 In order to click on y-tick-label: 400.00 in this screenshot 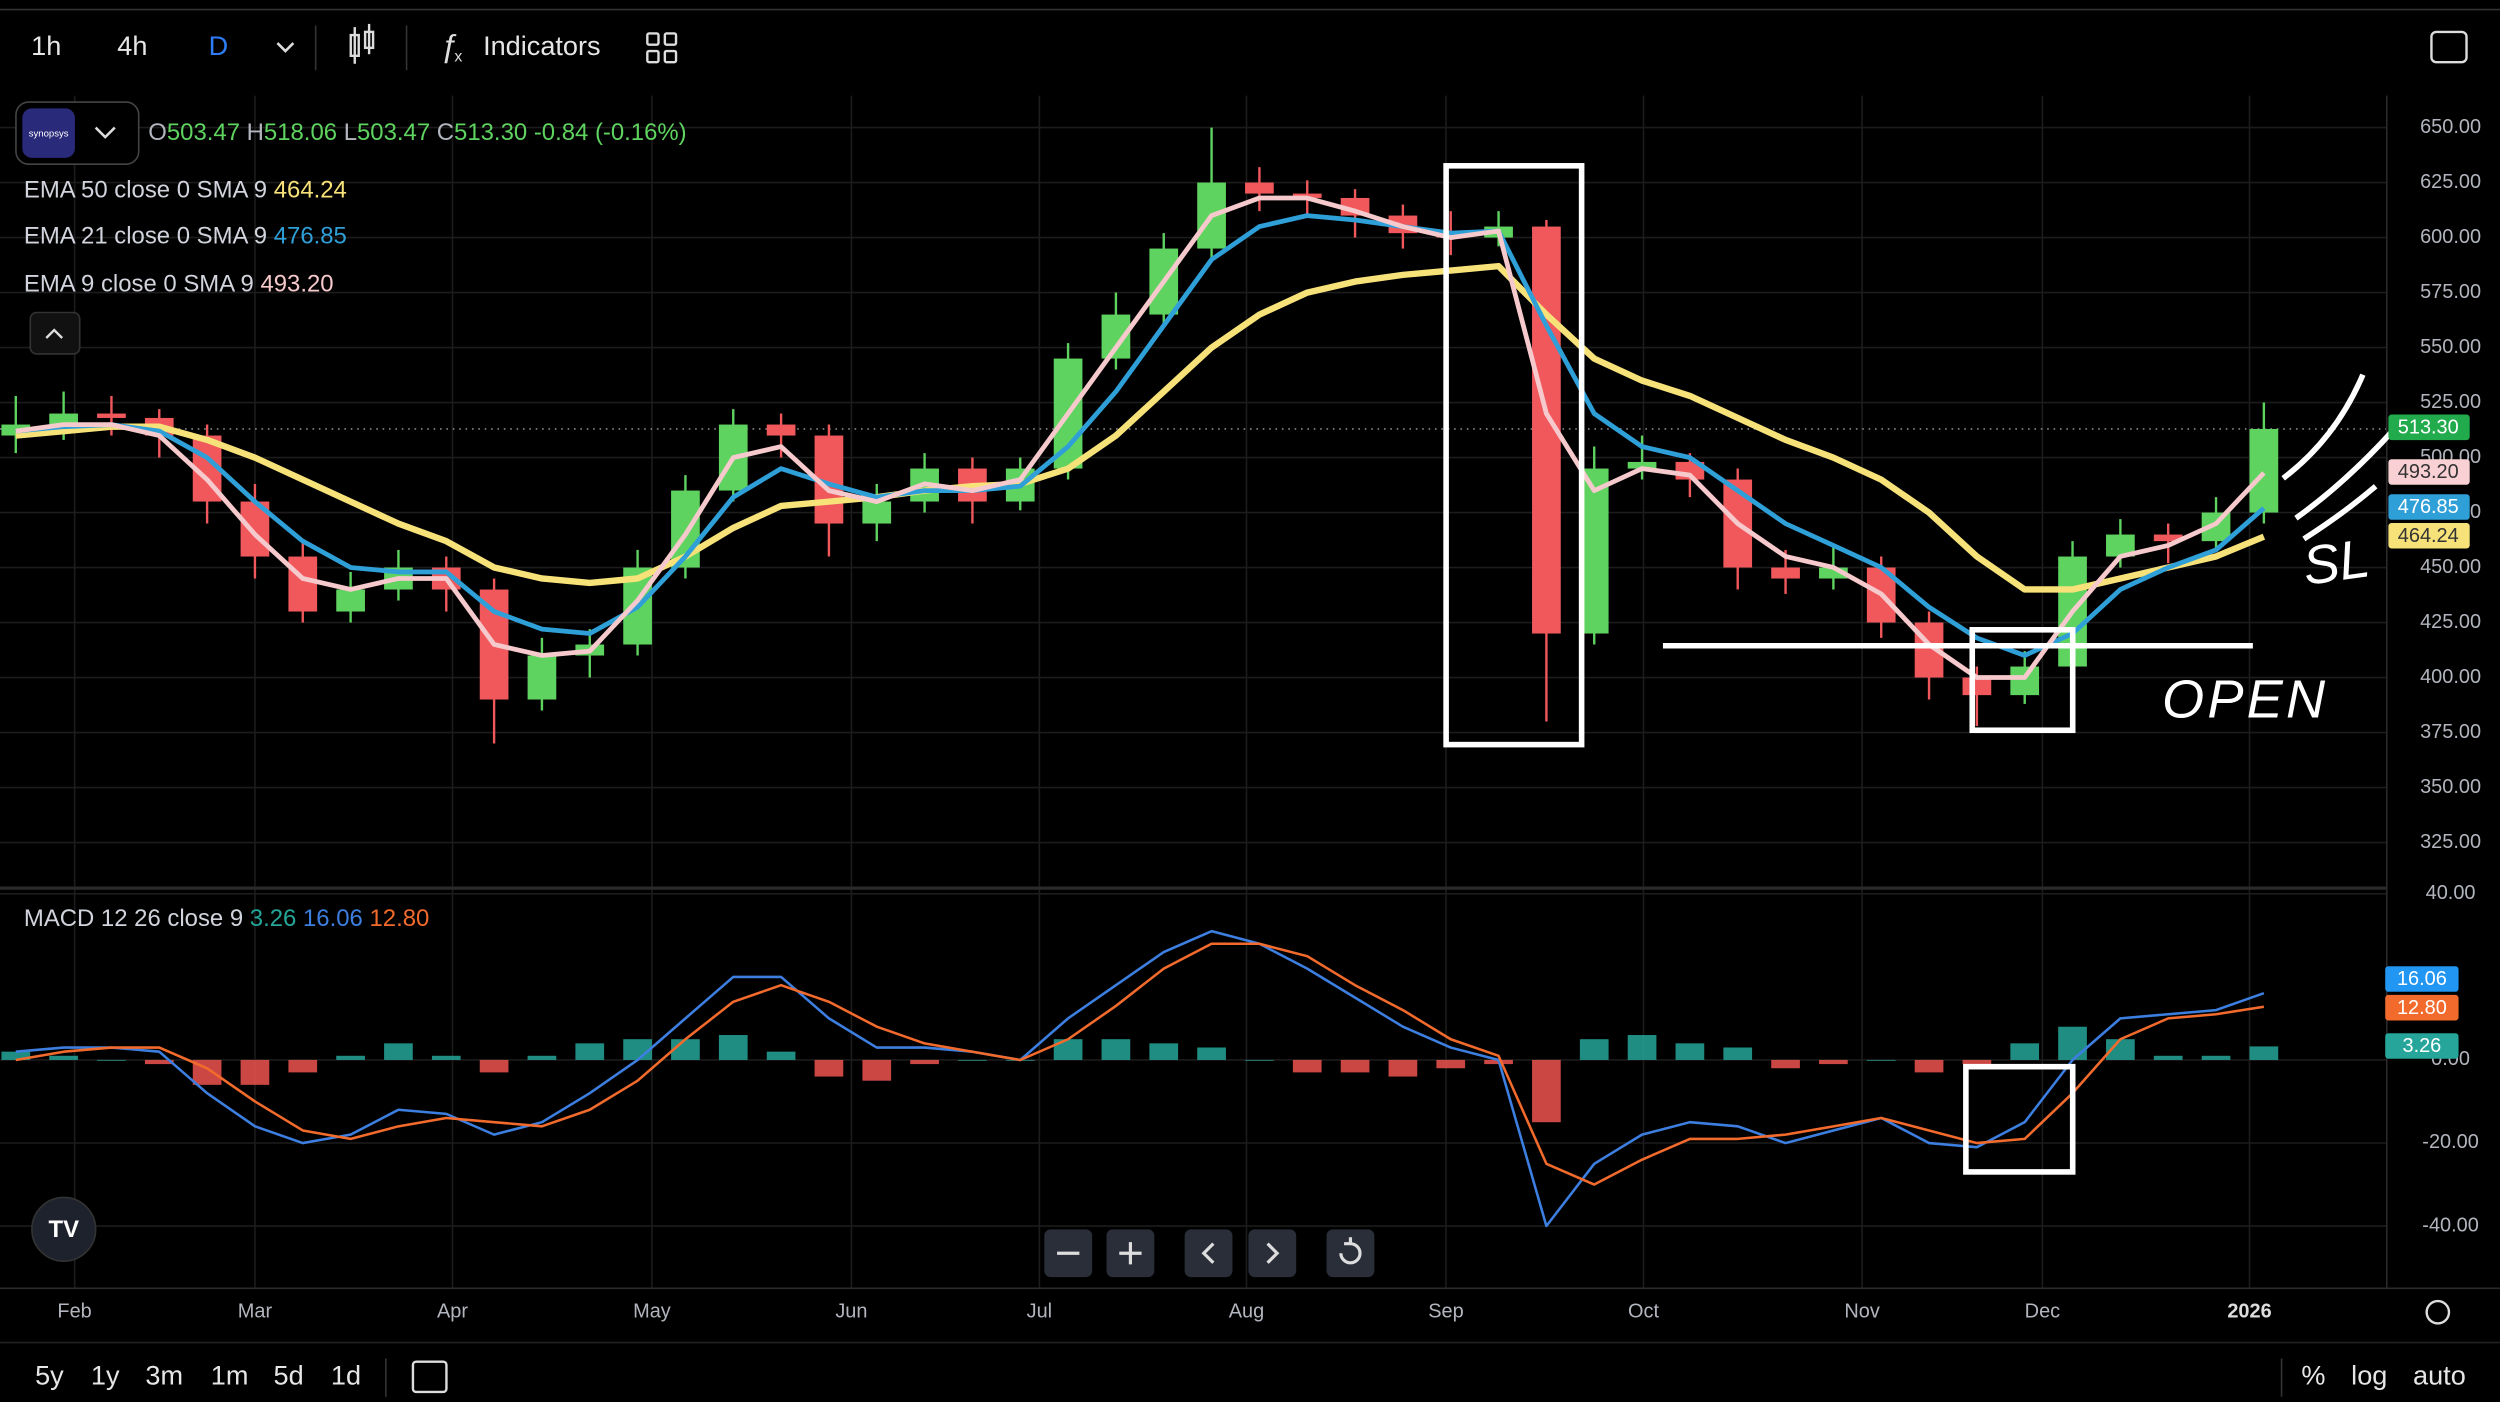, I will do `click(2450, 677)`.